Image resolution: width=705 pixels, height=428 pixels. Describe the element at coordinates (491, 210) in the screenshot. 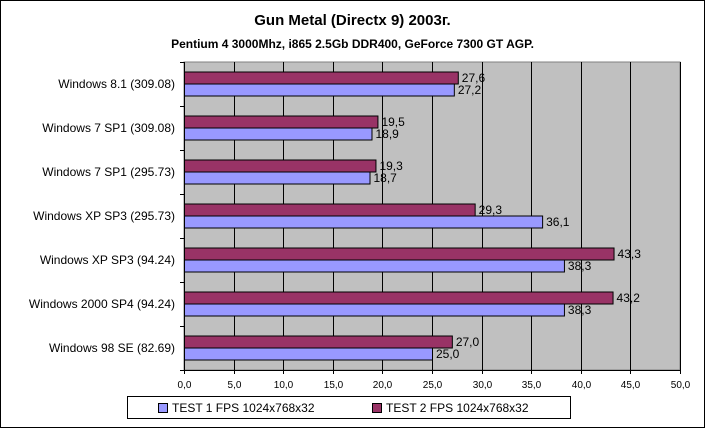

I see `data-label-test2: 29,3` at that location.